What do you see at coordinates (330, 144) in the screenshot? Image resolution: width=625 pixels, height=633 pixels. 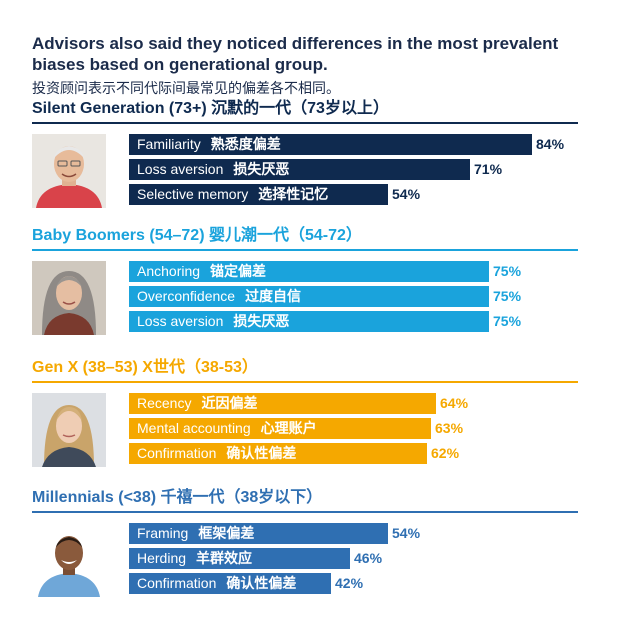 I see `bar-silent-1: Familiarity 熟悉度偏差` at bounding box center [330, 144].